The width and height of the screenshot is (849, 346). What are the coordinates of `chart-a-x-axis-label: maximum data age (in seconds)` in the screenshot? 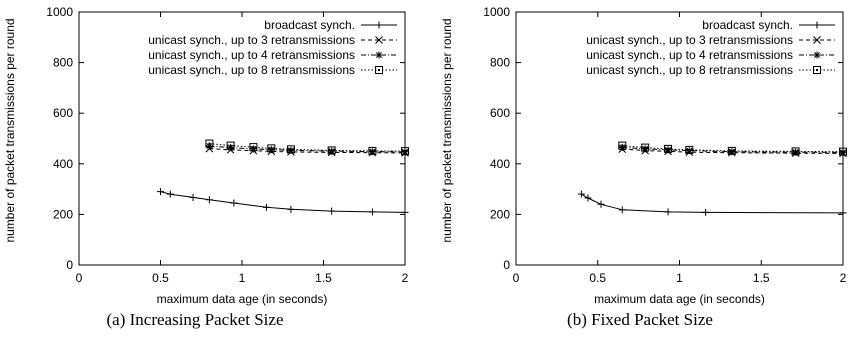 It's located at (242, 299).